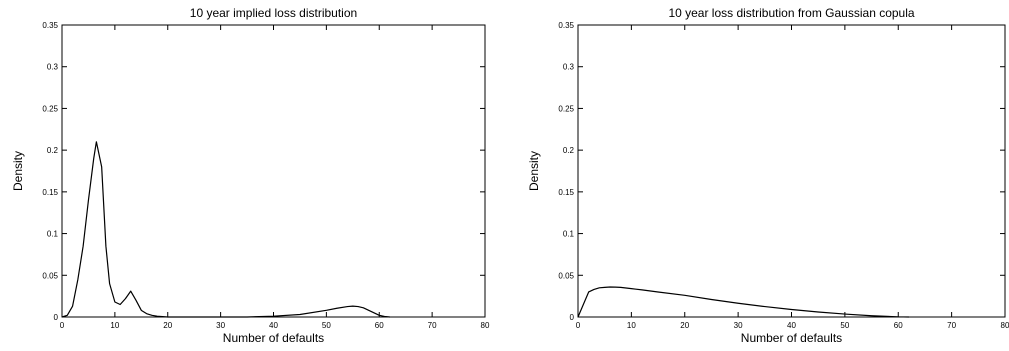 The height and width of the screenshot is (351, 1009). I want to click on right-x-tick-label: 0, so click(578, 325).